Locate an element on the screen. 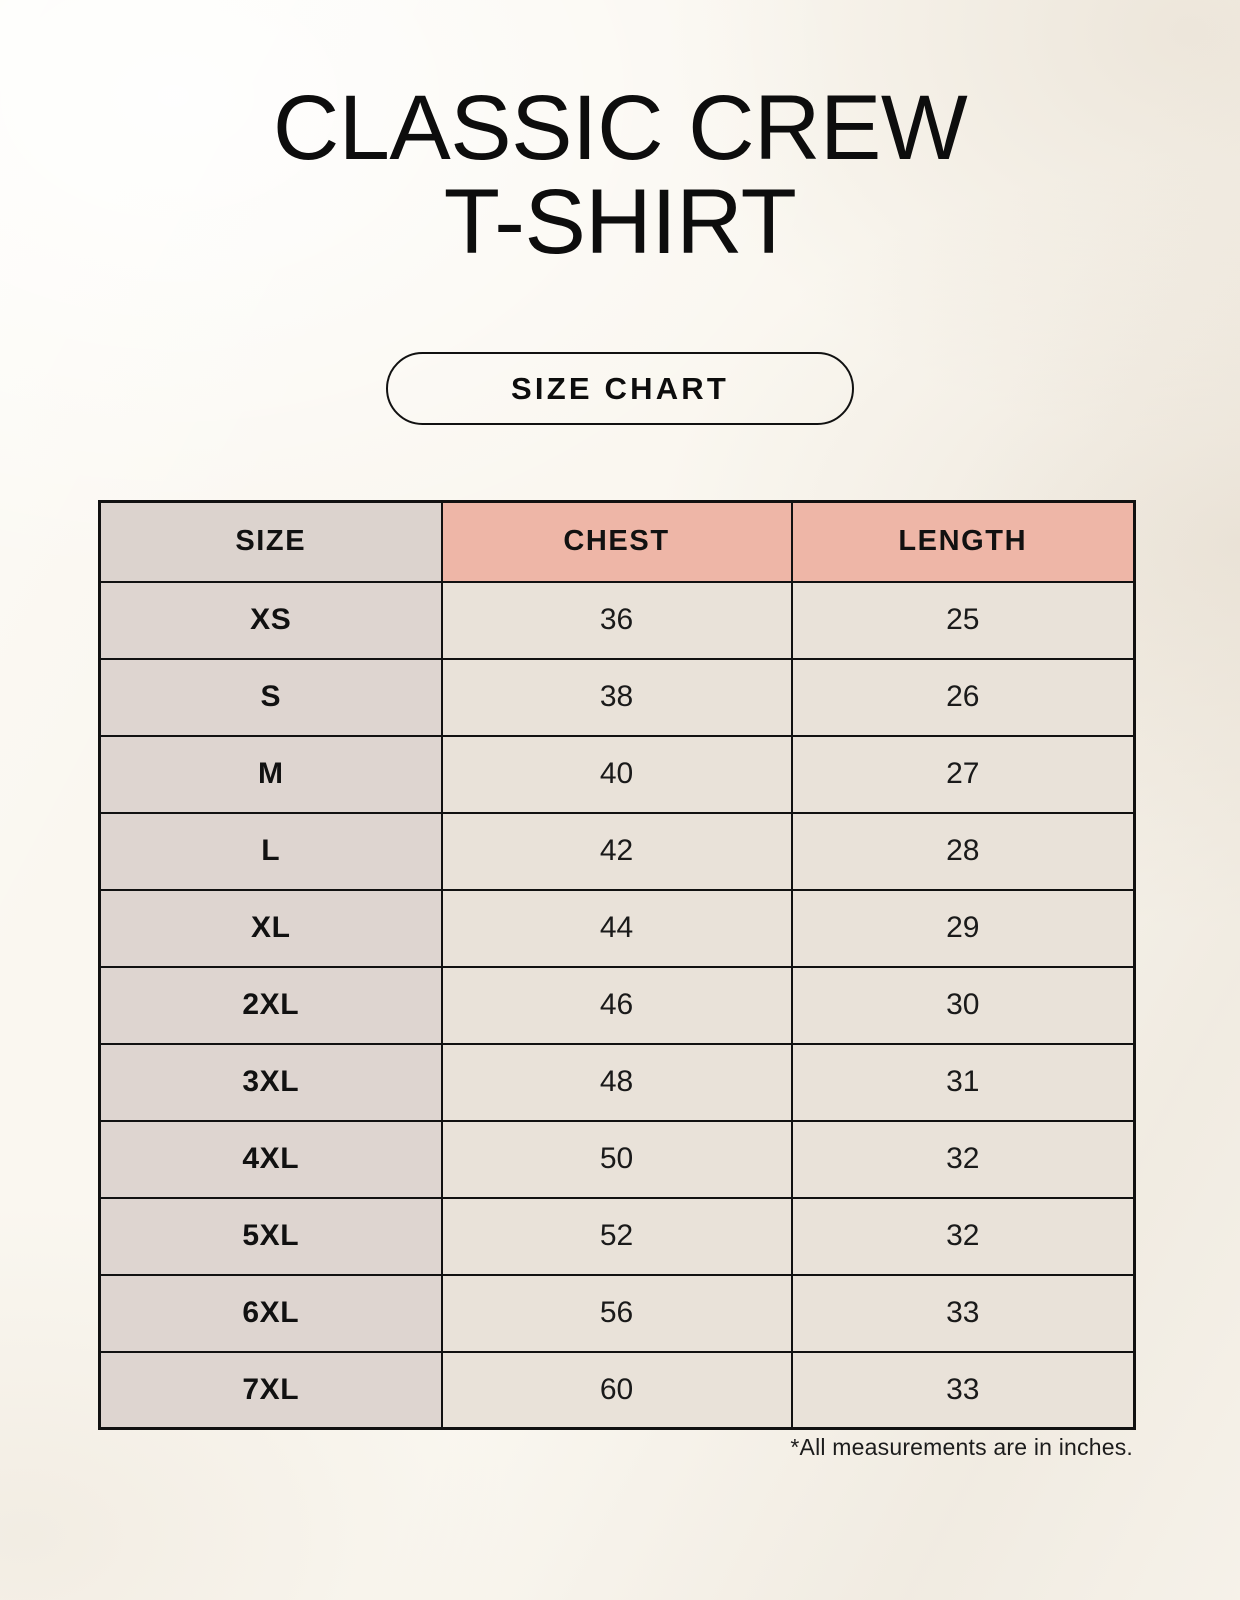 This screenshot has width=1240, height=1600. cell-length: 30 is located at coordinates (963, 1005).